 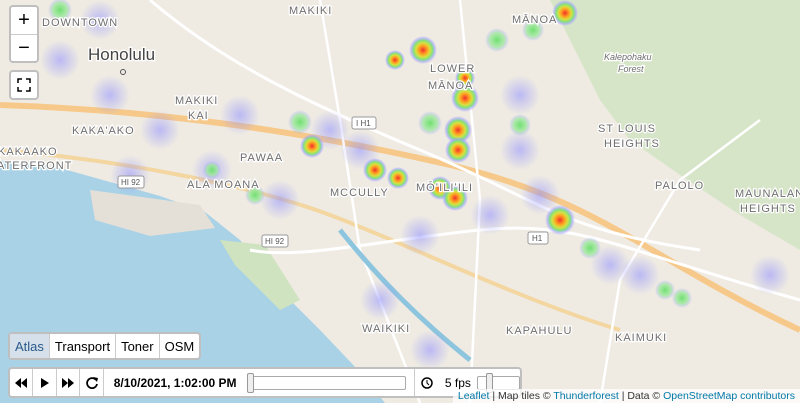 I want to click on fullscreen-button, so click(x=24, y=85).